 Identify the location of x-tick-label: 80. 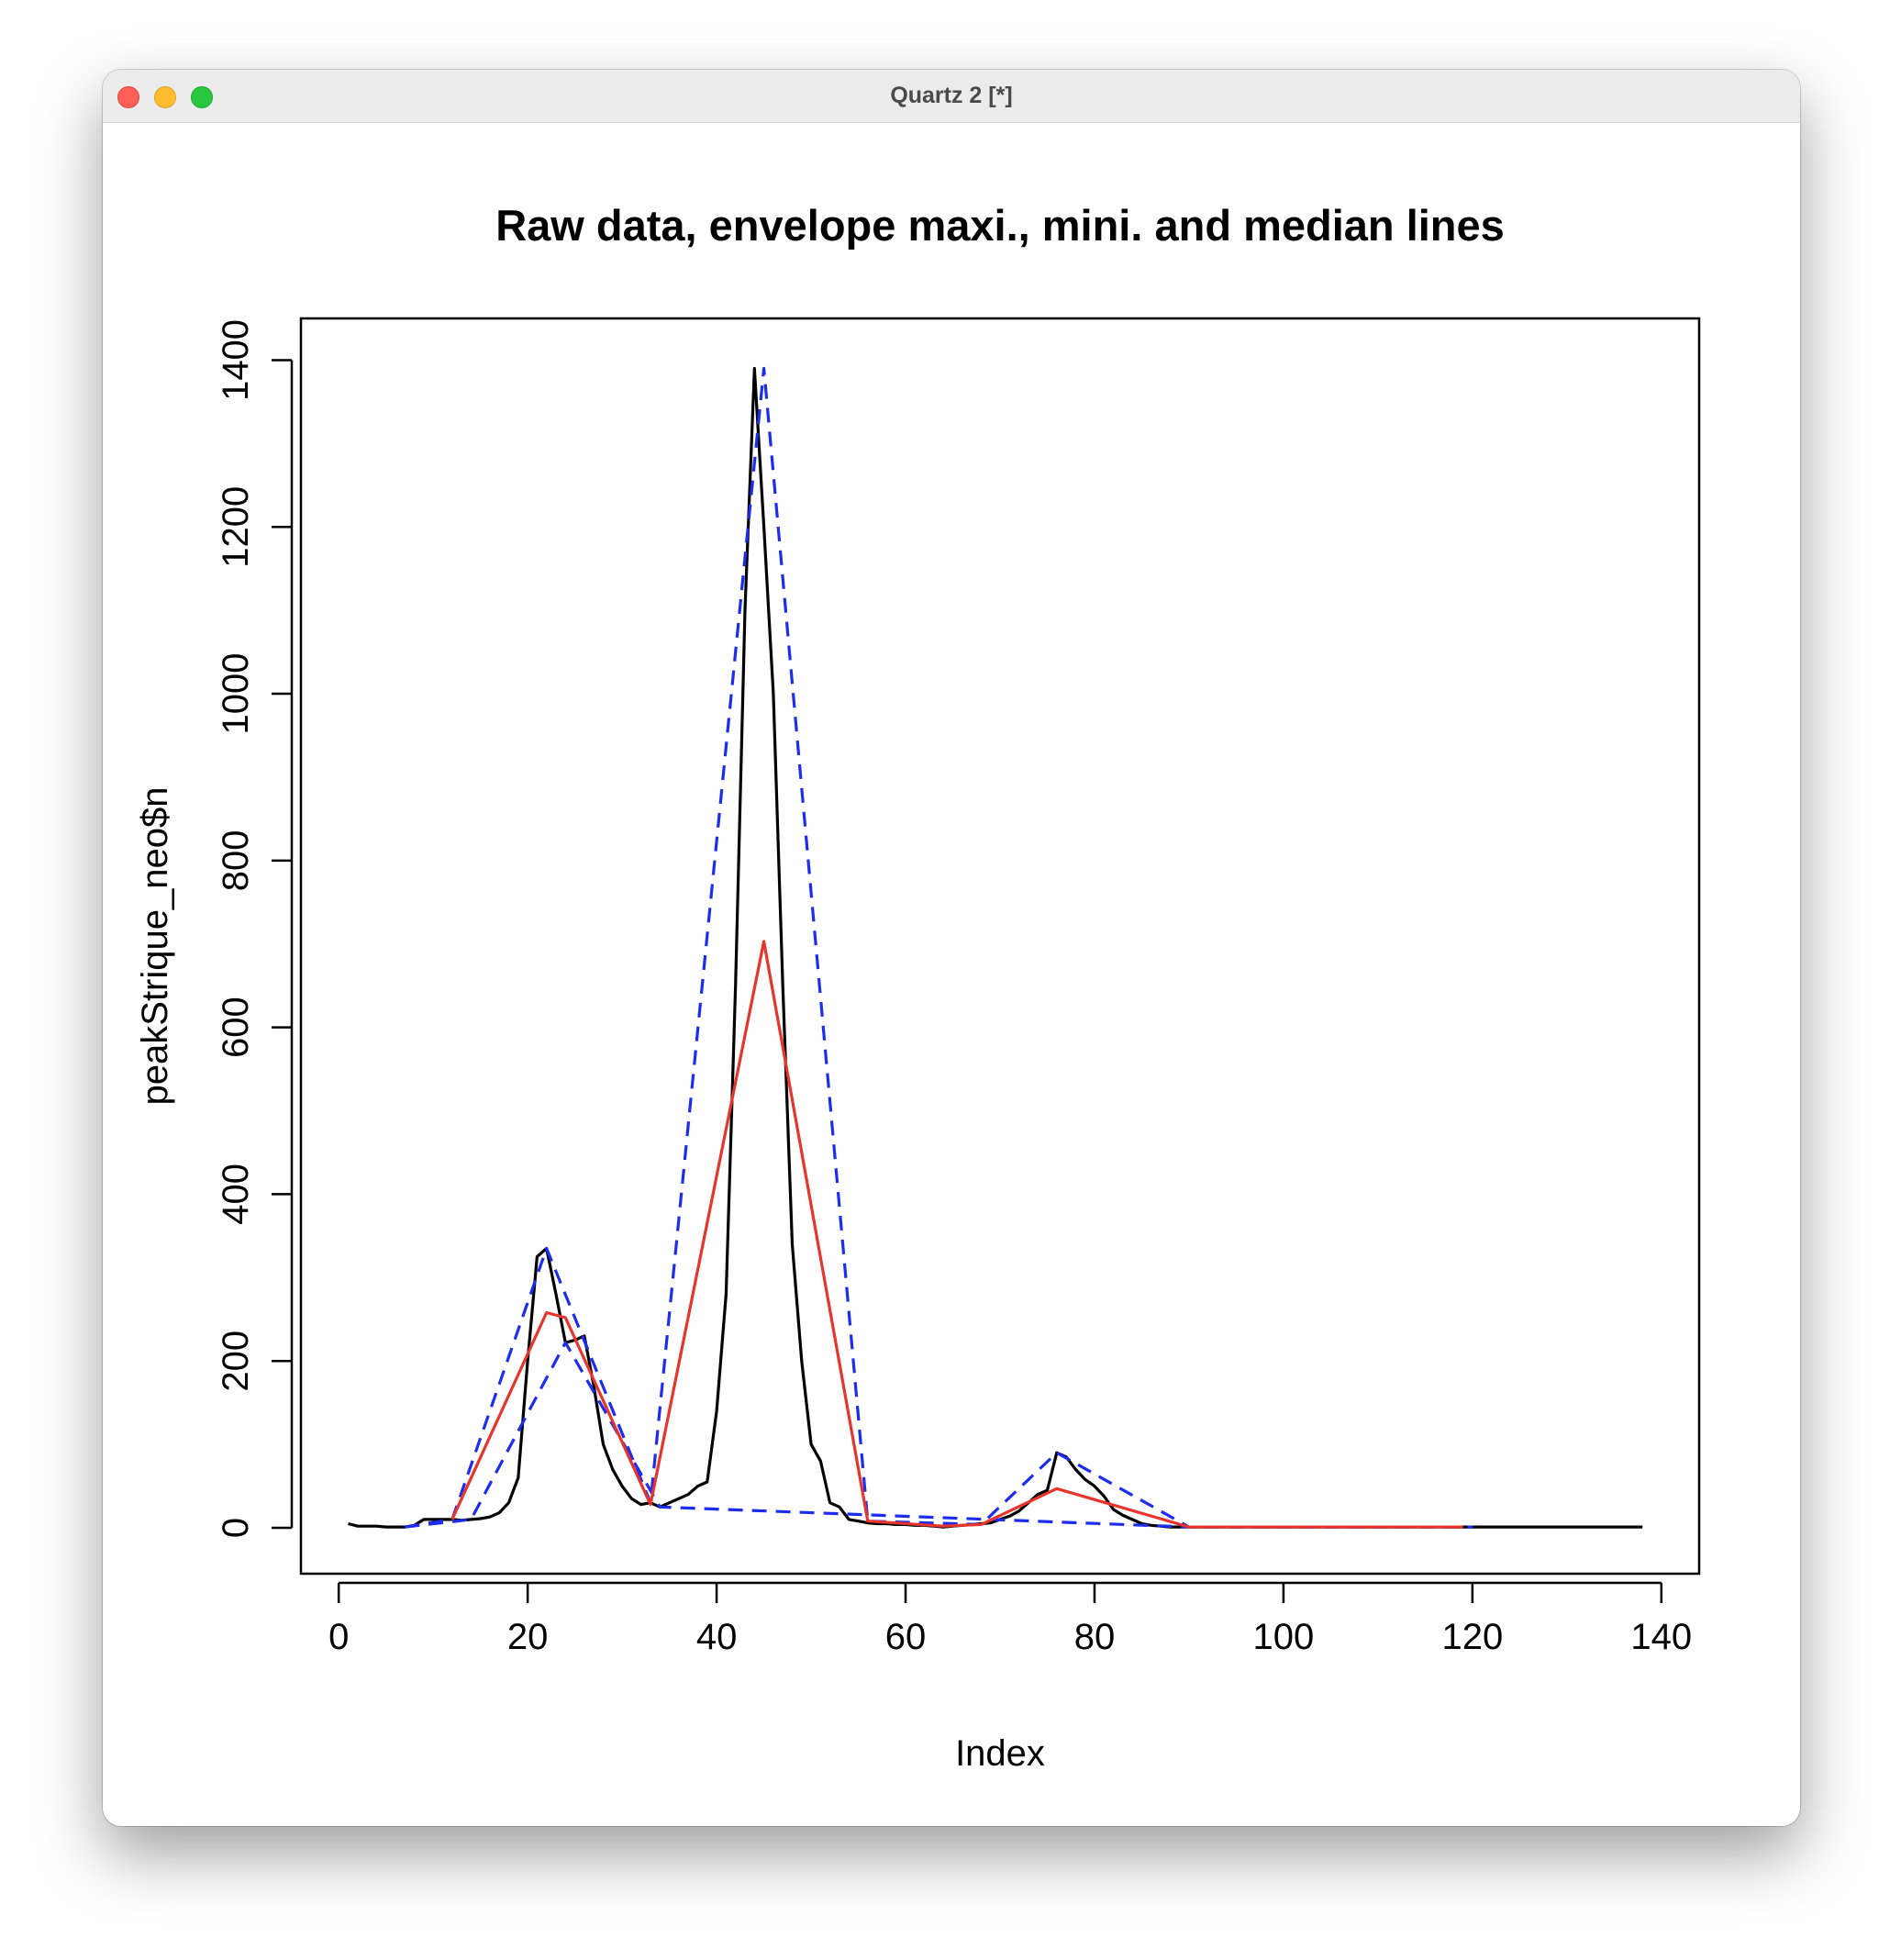
(1095, 1637).